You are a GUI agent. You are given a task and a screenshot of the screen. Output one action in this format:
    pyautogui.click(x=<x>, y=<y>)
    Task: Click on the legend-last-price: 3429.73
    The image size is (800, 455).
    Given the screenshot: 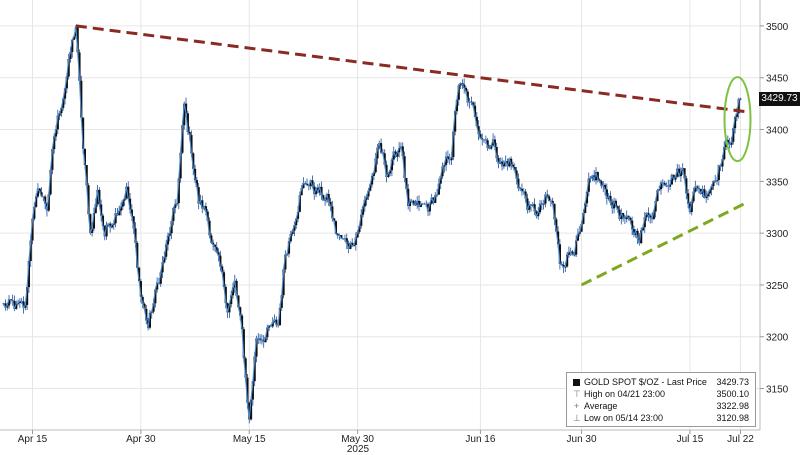 What is the action you would take?
    pyautogui.click(x=732, y=382)
    